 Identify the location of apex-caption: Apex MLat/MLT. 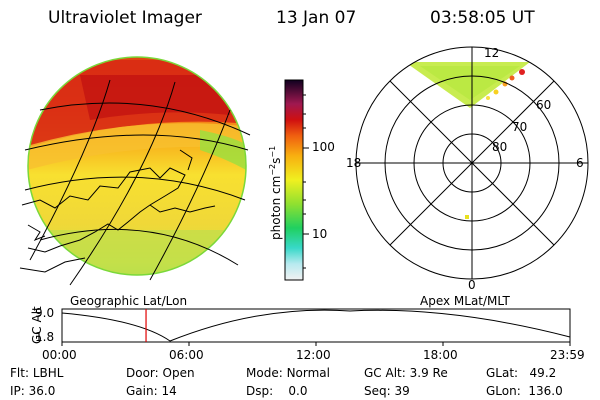
(465, 301).